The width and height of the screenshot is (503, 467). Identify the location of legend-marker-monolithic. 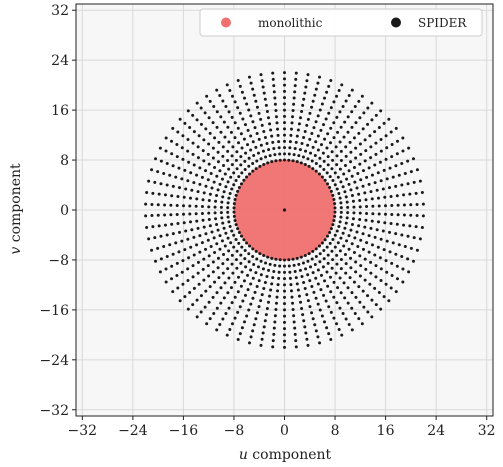
(226, 22).